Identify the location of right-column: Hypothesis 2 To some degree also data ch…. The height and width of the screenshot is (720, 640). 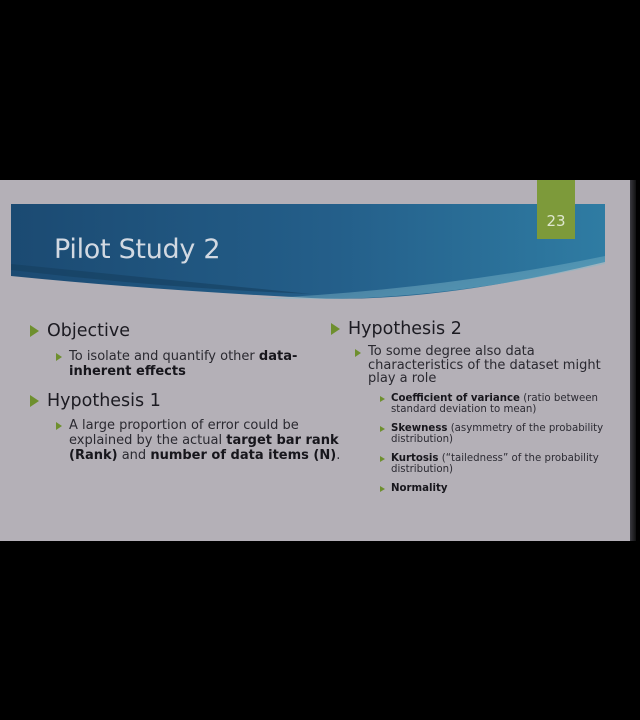
(471, 406).